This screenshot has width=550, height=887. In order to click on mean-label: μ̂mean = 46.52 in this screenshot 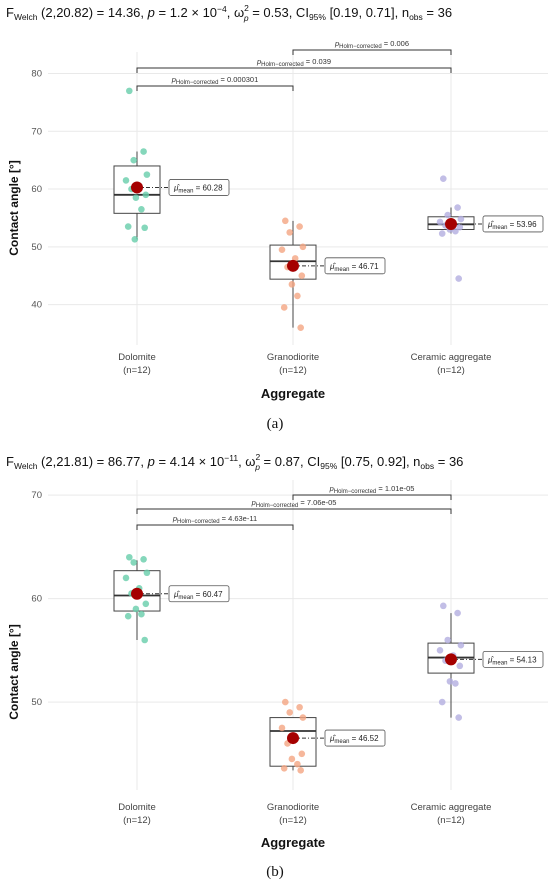, I will do `click(354, 739)`.